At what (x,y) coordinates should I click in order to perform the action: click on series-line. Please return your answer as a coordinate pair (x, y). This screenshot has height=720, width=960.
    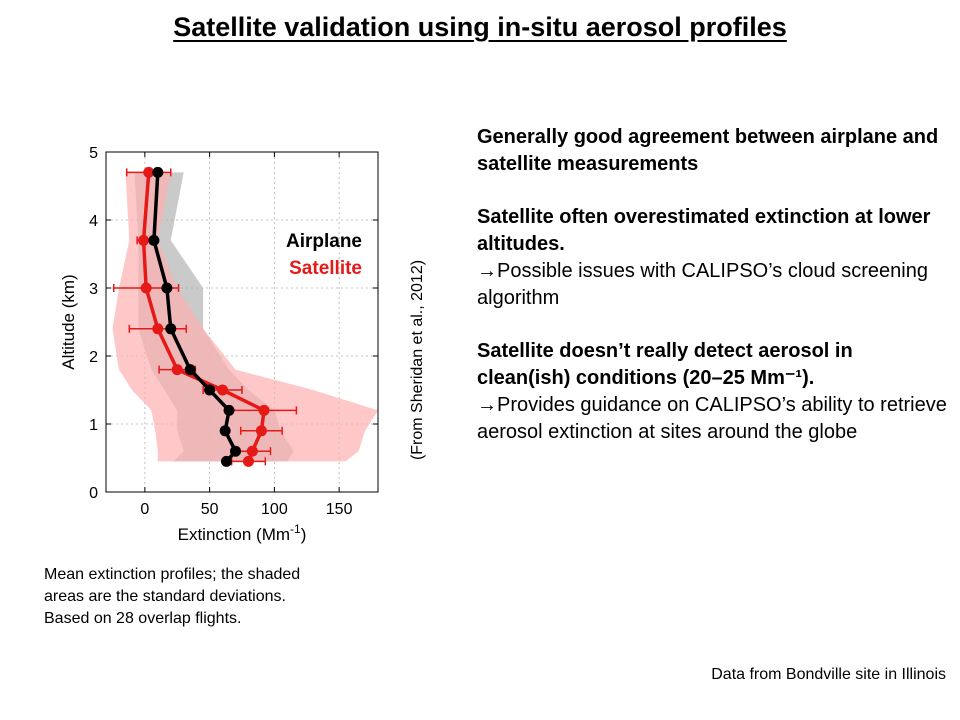
    Looking at the image, I should click on (195, 317).